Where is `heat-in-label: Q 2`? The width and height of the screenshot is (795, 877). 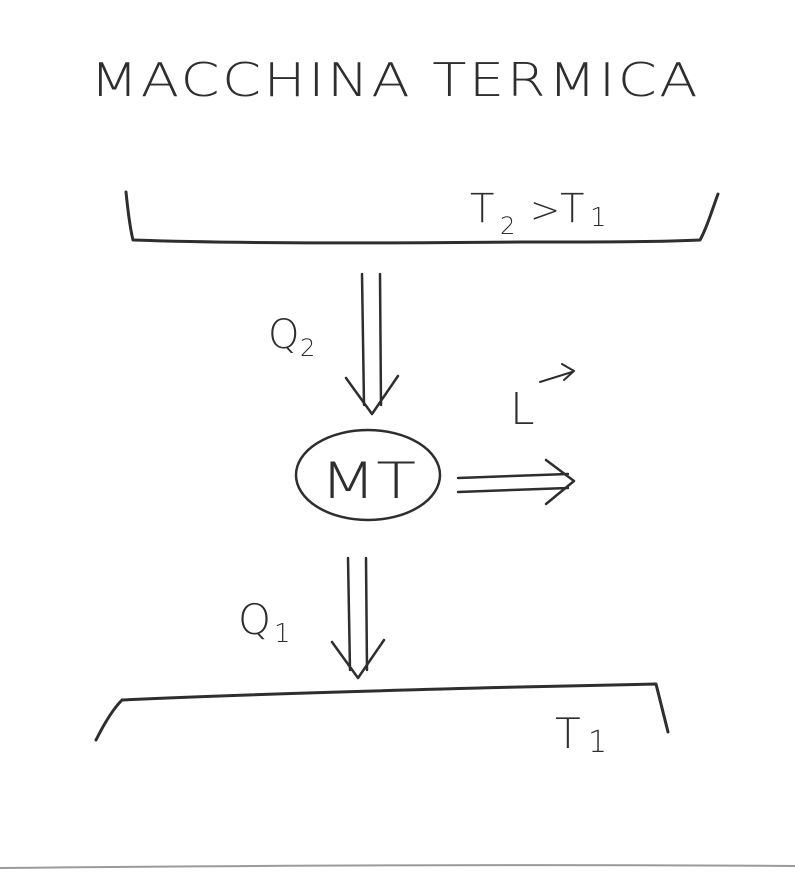 heat-in-label: Q 2 is located at coordinates (291, 337).